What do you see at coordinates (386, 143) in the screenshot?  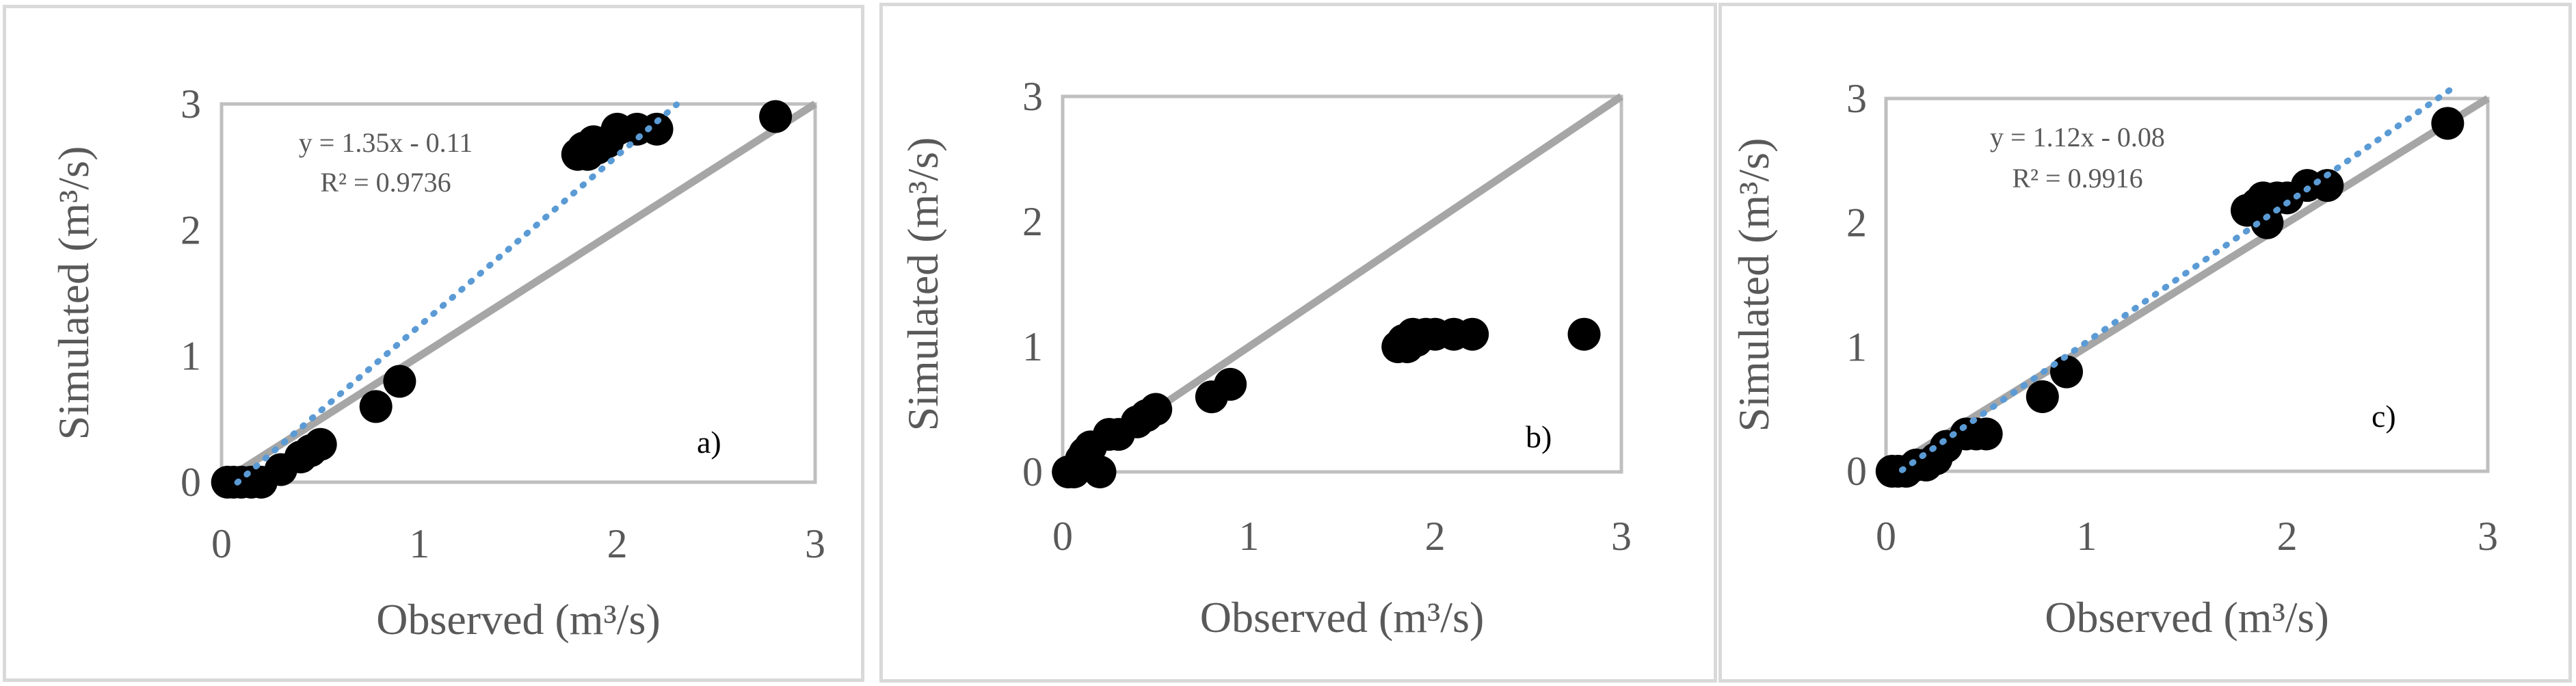 I see `trendline-equation: y = 1.35x - 0.11` at bounding box center [386, 143].